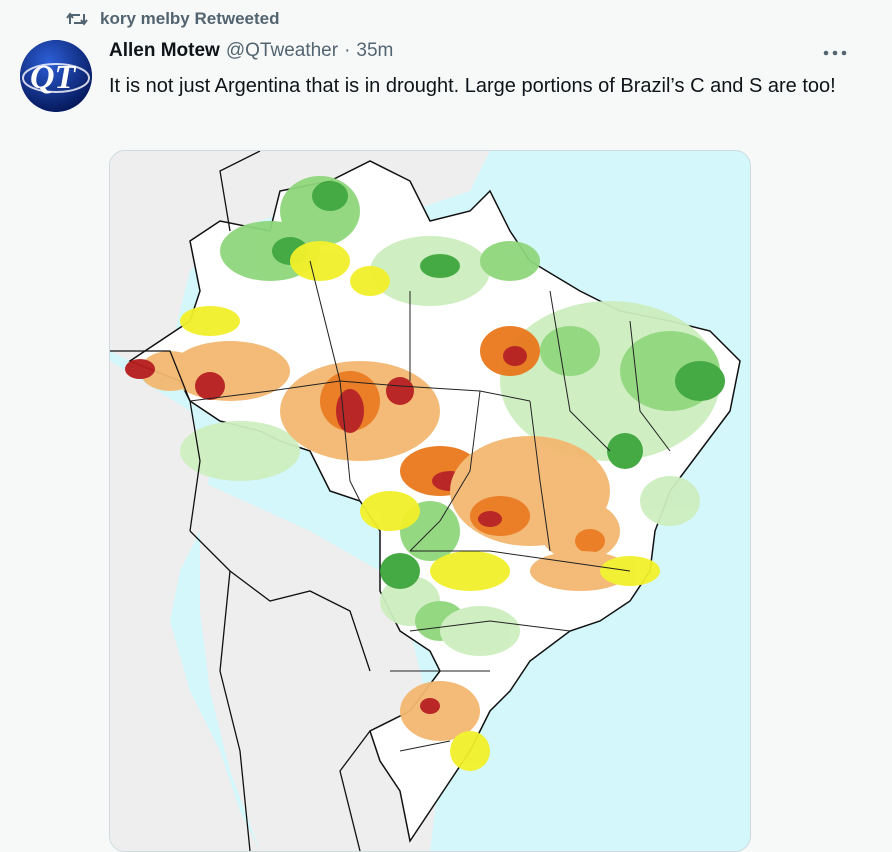 The width and height of the screenshot is (892, 852). What do you see at coordinates (375, 50) in the screenshot?
I see `timestamp: 35m` at bounding box center [375, 50].